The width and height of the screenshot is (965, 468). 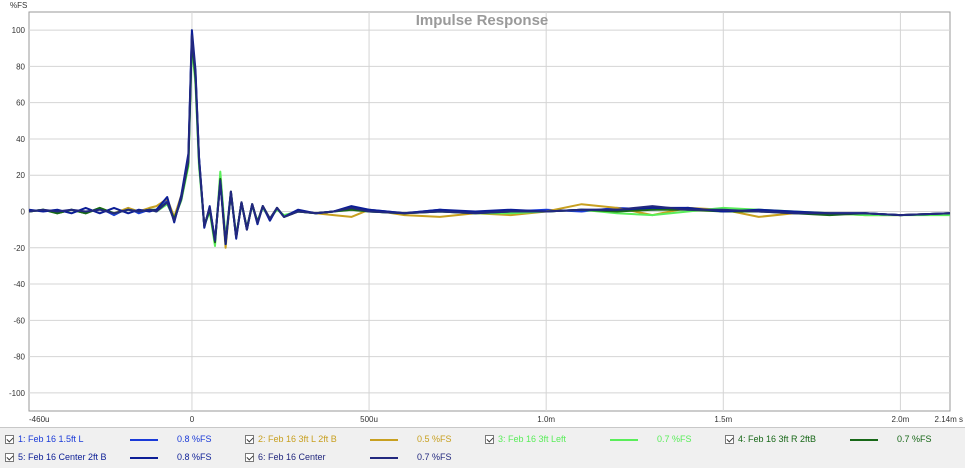 What do you see at coordinates (39, 419) in the screenshot?
I see `x-tick-label: -460u` at bounding box center [39, 419].